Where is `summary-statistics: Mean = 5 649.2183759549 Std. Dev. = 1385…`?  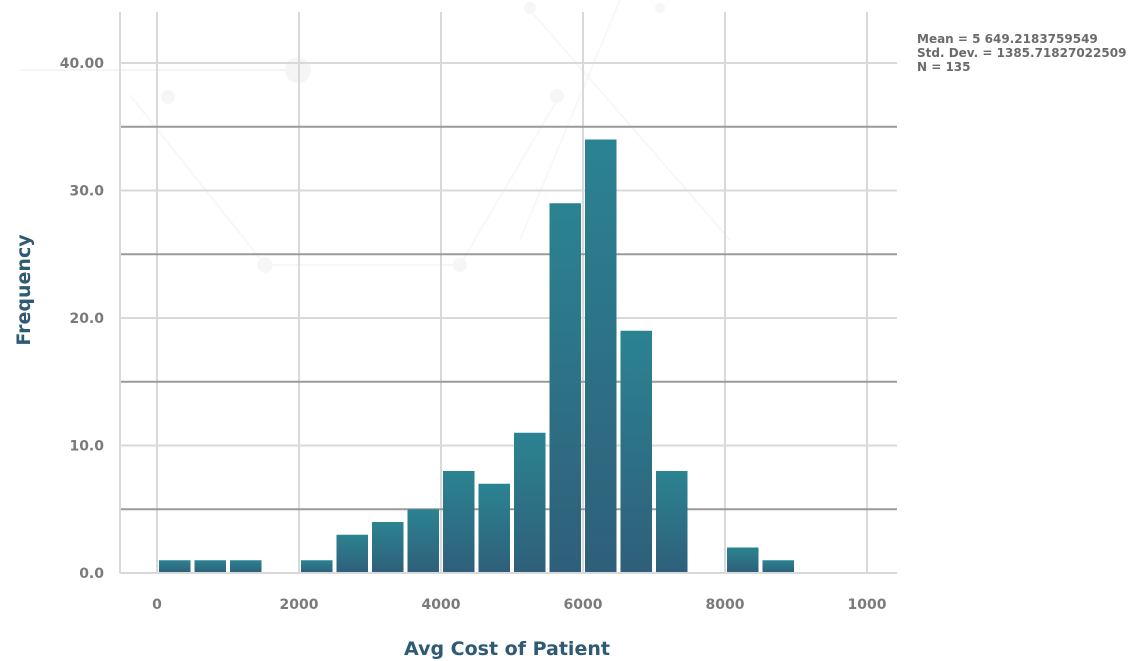 summary-statistics: Mean = 5 649.2183759549 Std. Dev. = 1385… is located at coordinates (1021, 53).